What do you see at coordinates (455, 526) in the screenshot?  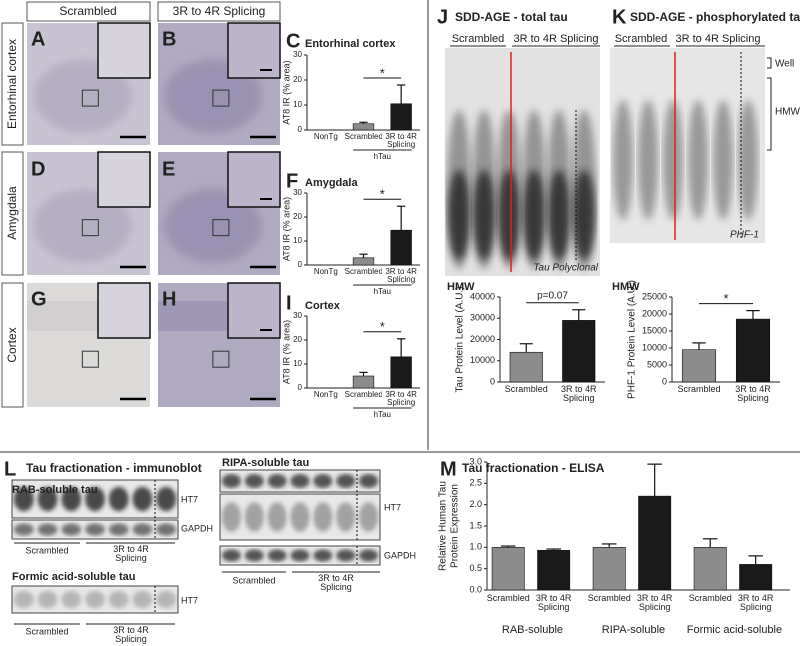 I see `y-axis-label: Protein Expression` at bounding box center [455, 526].